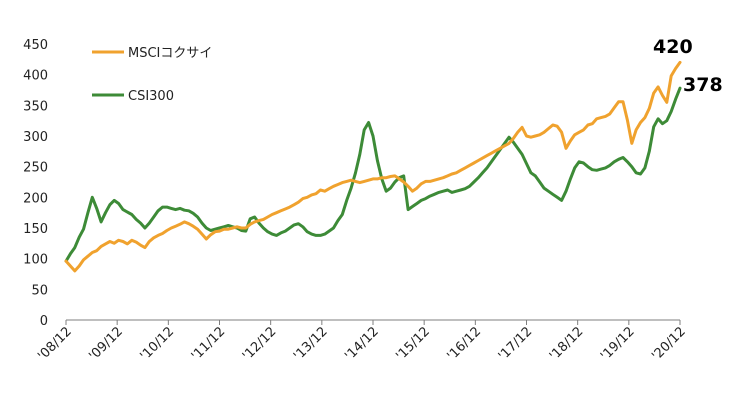 The image size is (740, 400). Describe the element at coordinates (618, 344) in the screenshot. I see `x-tick-label: '19/12` at that location.